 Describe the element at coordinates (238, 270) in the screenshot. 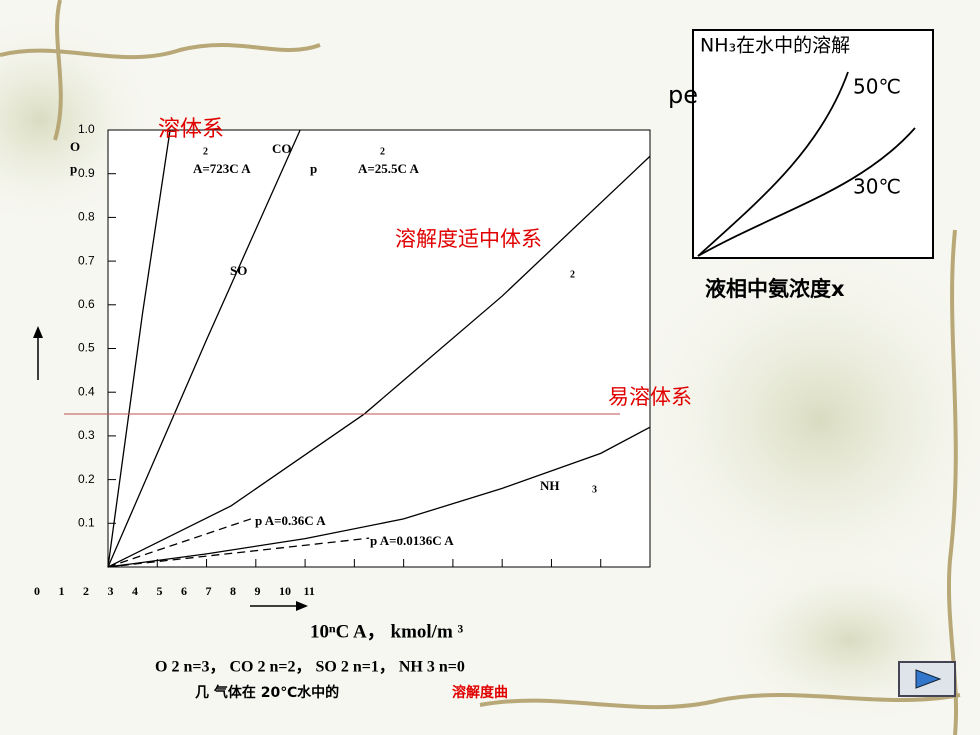

I see `annotation: SO` at that location.